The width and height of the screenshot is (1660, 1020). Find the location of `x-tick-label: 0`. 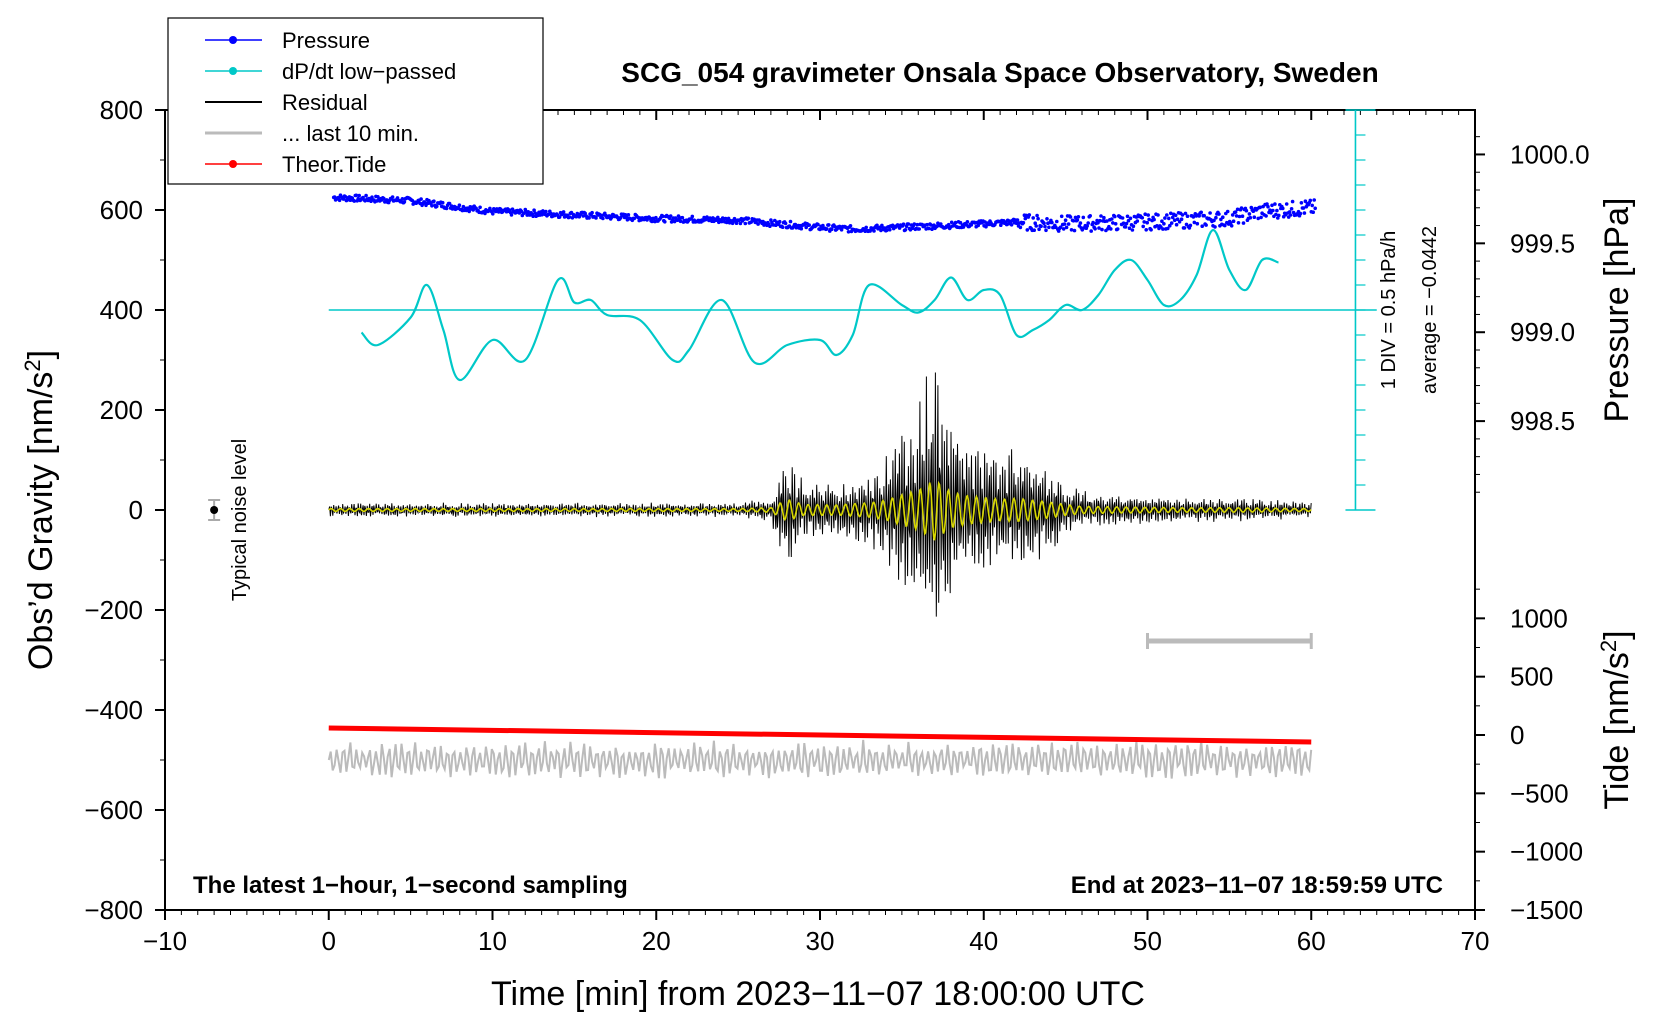

x-tick-label: 0 is located at coordinates (329, 941).